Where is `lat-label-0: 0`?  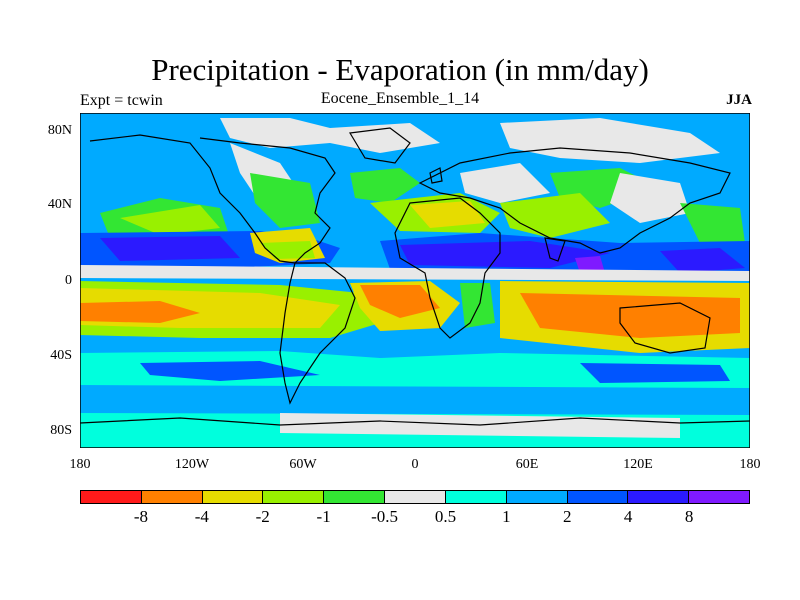
lat-label-0: 0 is located at coordinates (68, 280).